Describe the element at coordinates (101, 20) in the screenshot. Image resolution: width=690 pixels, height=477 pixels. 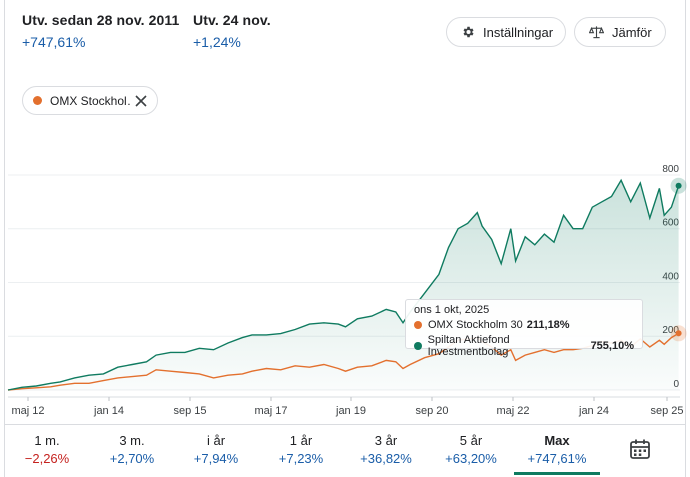
I see `since-start-label: Utv. sedan 28 nov. 2011` at that location.